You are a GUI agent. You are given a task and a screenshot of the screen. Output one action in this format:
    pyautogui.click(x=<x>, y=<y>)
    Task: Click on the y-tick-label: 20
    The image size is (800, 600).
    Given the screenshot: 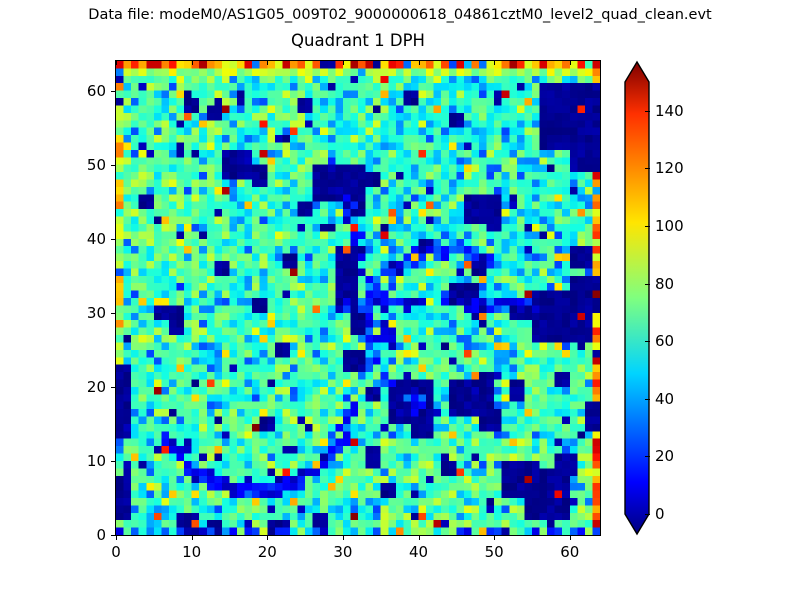 What is the action you would take?
    pyautogui.click(x=96, y=386)
    